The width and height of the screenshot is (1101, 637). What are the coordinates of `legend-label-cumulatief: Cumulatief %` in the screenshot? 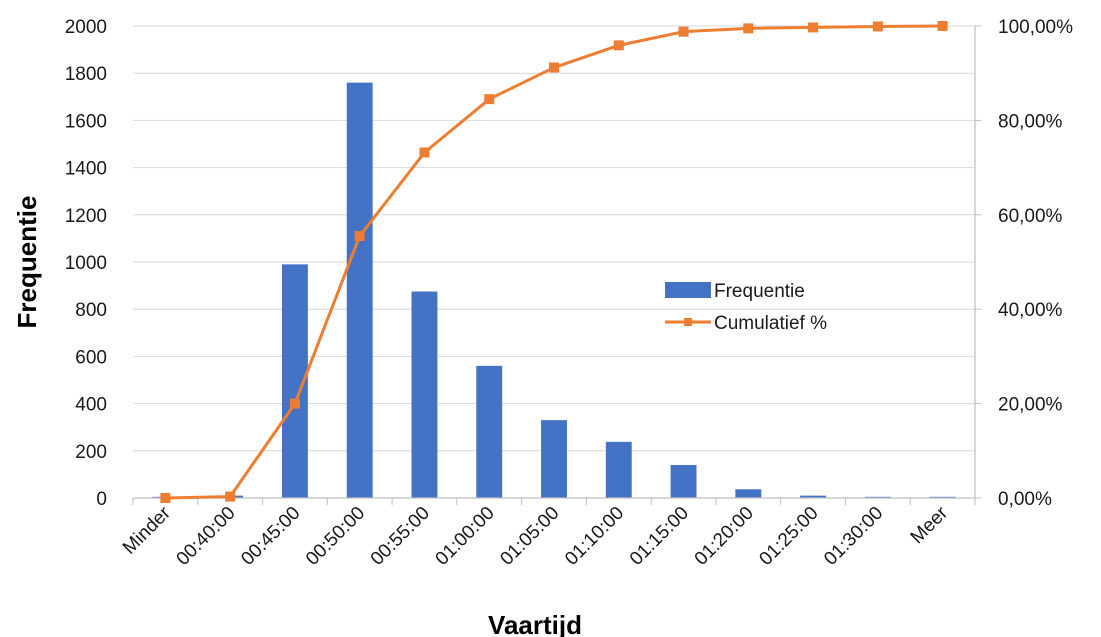 It's located at (770, 323).